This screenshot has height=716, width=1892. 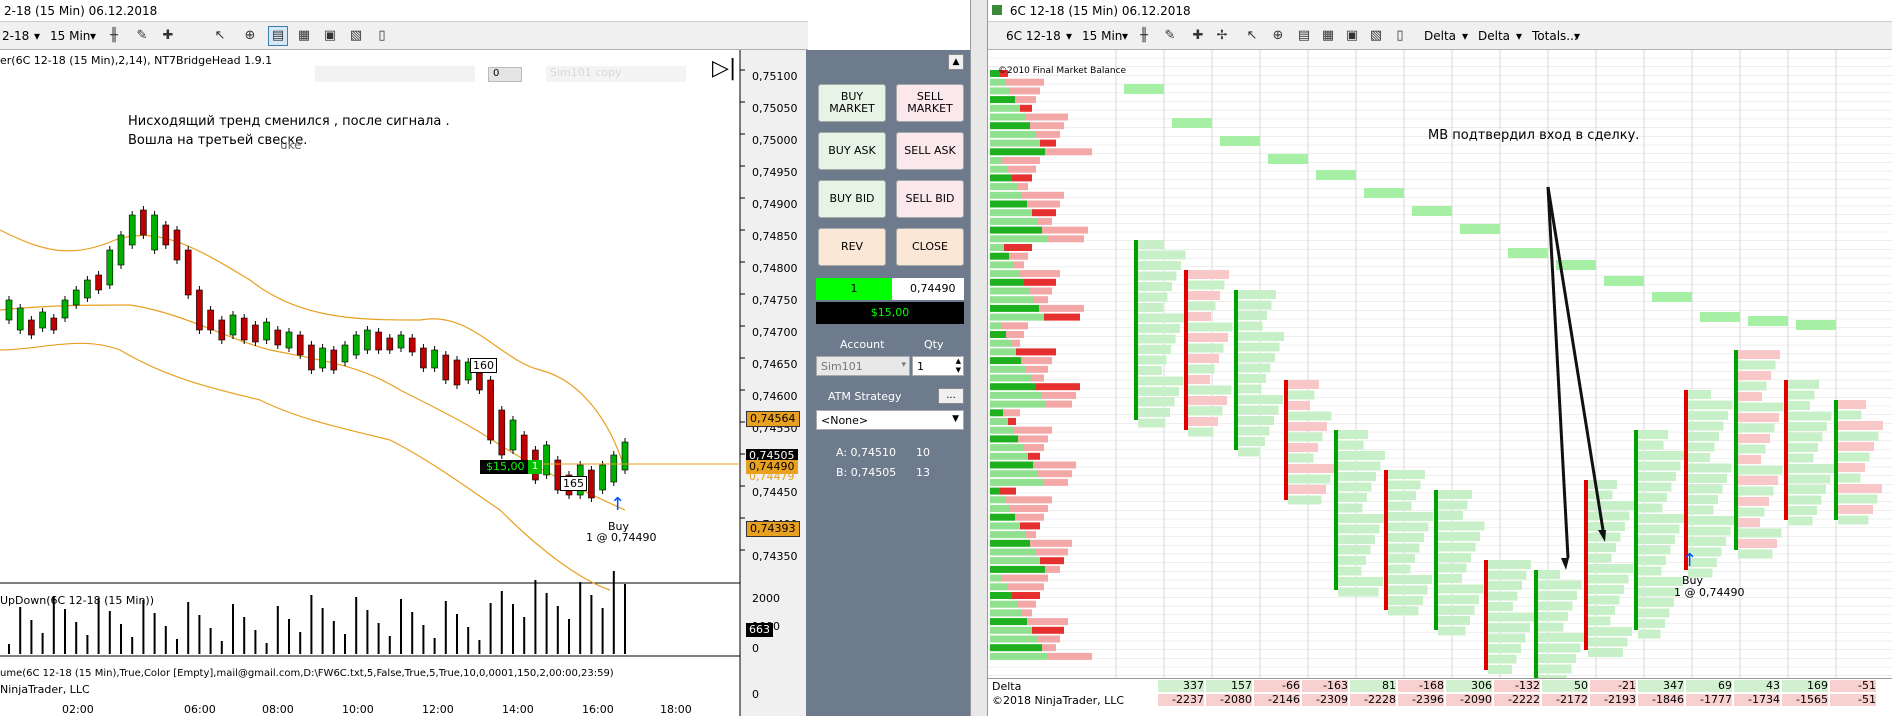 What do you see at coordinates (1373, 686) in the screenshot?
I see `totals-cell: 81` at bounding box center [1373, 686].